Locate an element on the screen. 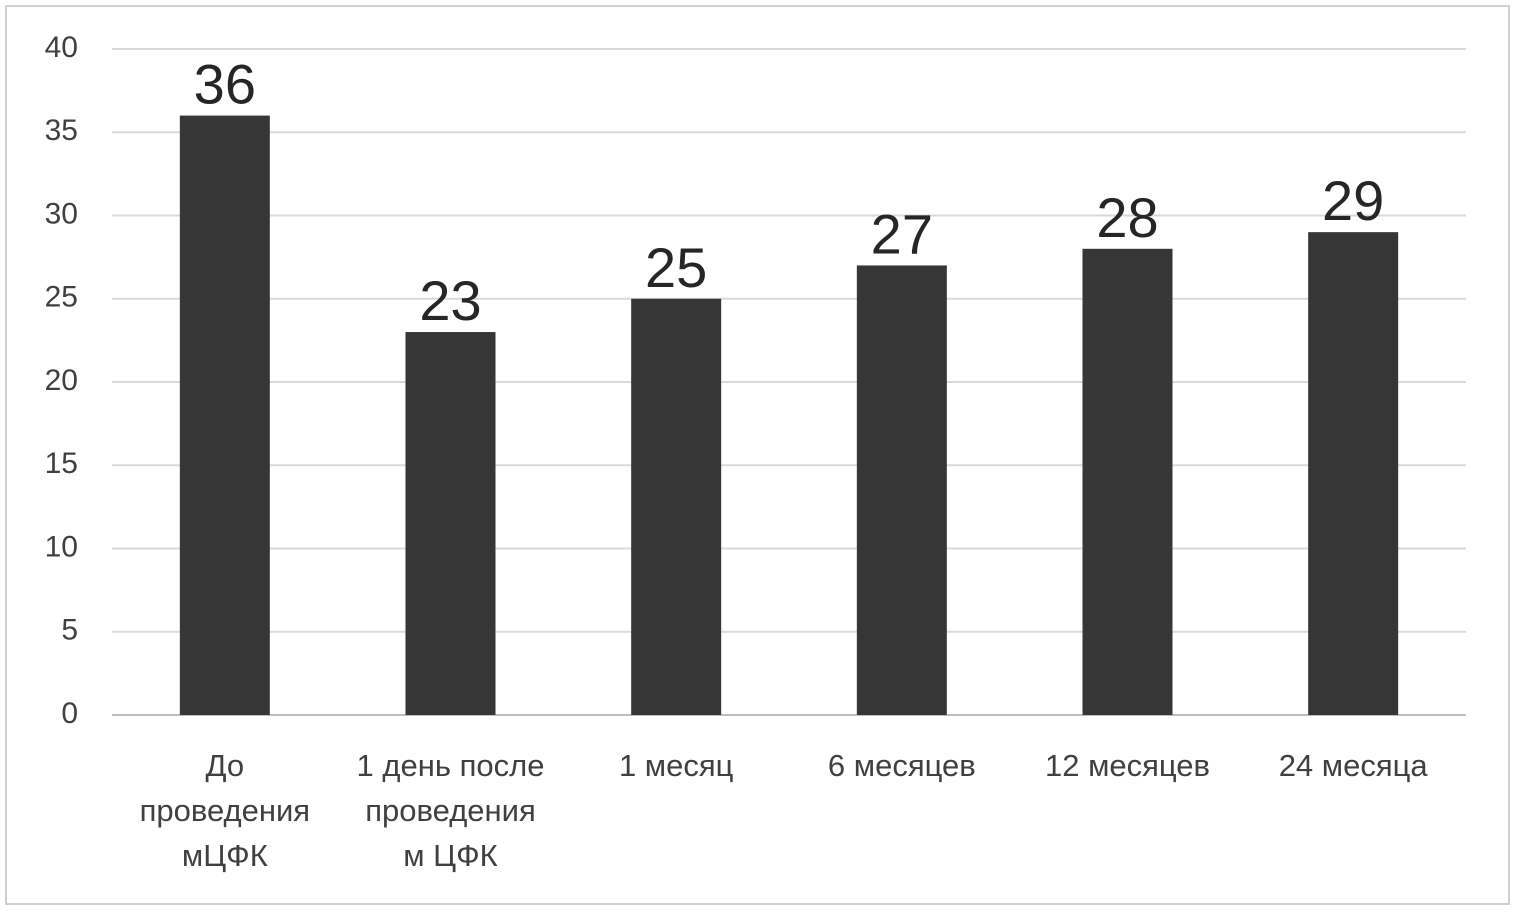 The width and height of the screenshot is (1517, 913). data-label: 23 is located at coordinates (450, 300).